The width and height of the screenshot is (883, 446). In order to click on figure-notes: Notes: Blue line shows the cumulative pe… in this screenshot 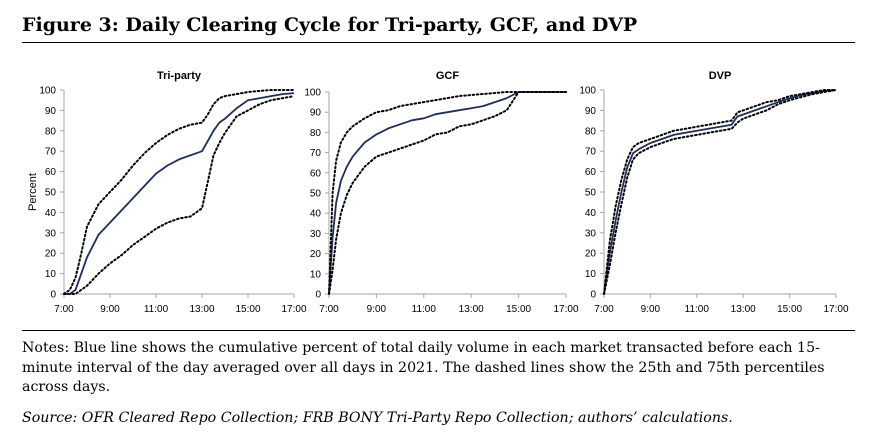, I will do `click(423, 367)`.